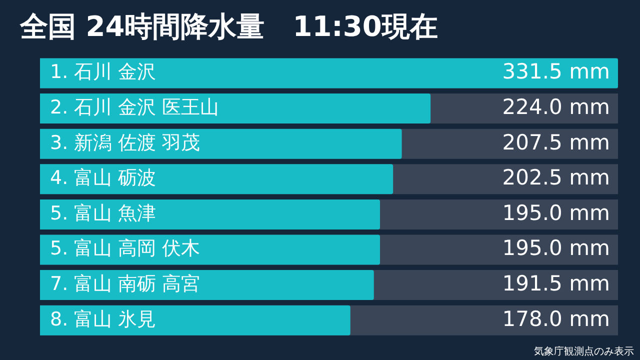 This screenshot has width=640, height=360. I want to click on chart-title: 全国 24時間降水量 11:30現在, so click(228, 27).